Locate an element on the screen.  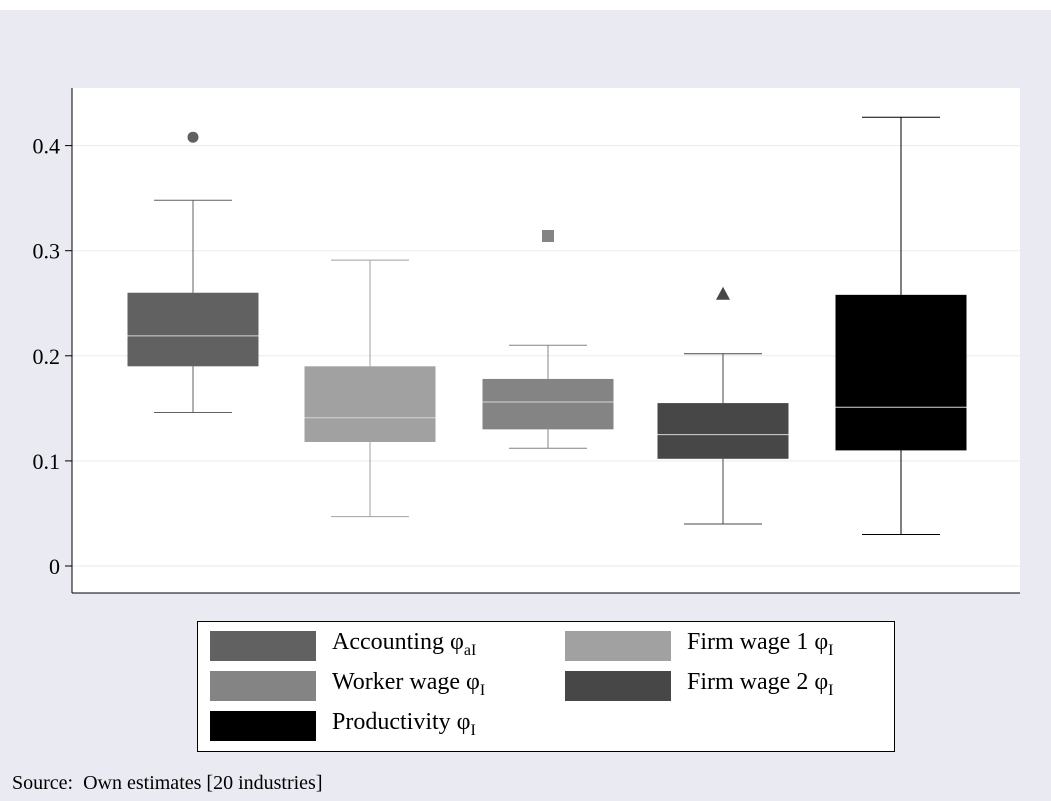
legend-swatch-productivity is located at coordinates (263, 726).